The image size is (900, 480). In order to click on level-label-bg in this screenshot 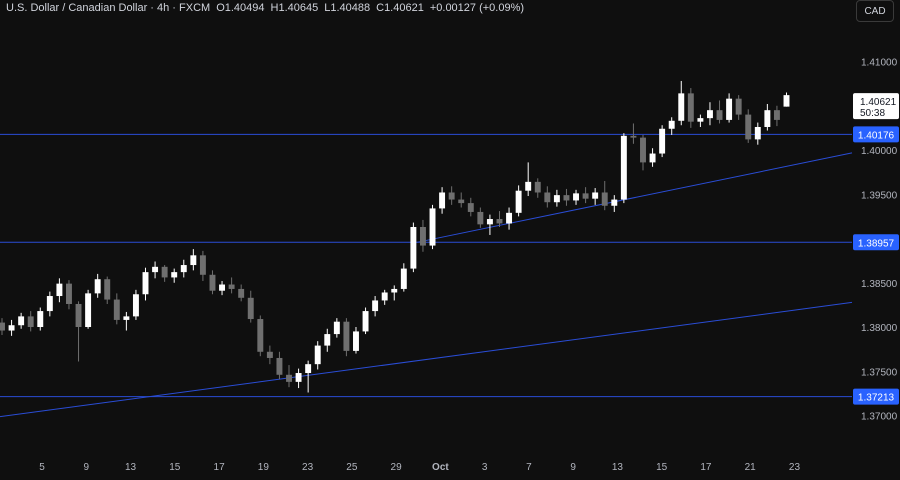, I will do `click(876, 134)`.